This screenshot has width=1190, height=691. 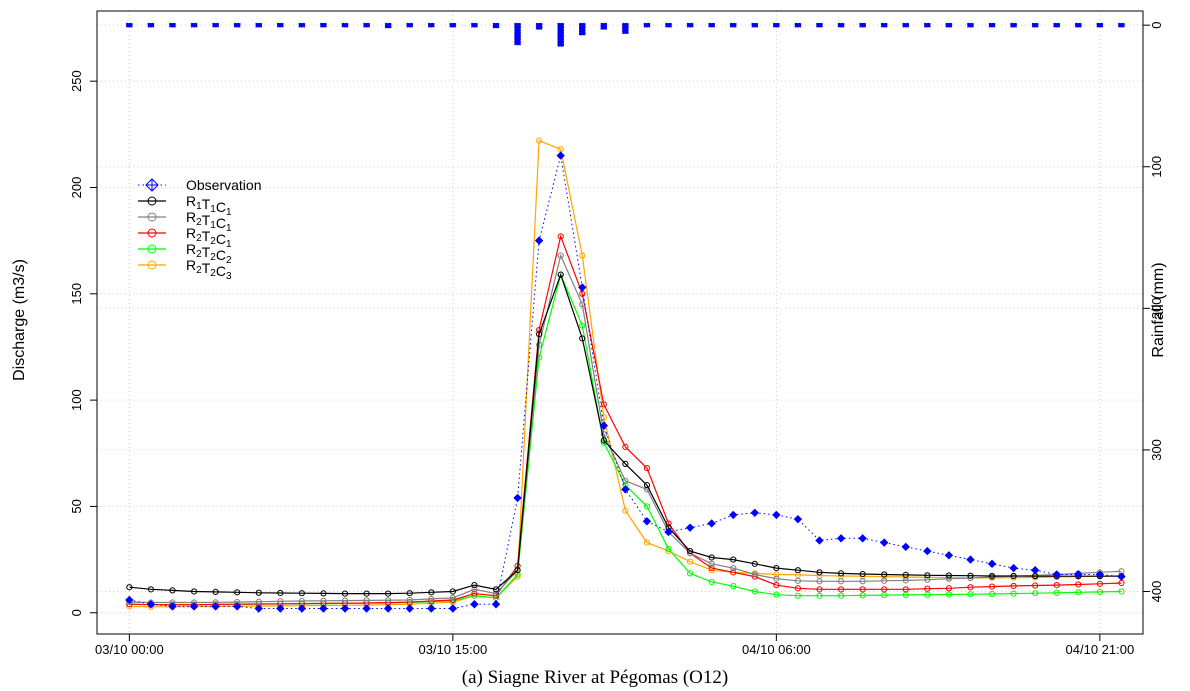 What do you see at coordinates (1156, 592) in the screenshot?
I see `y2-tick-label: 400` at bounding box center [1156, 592].